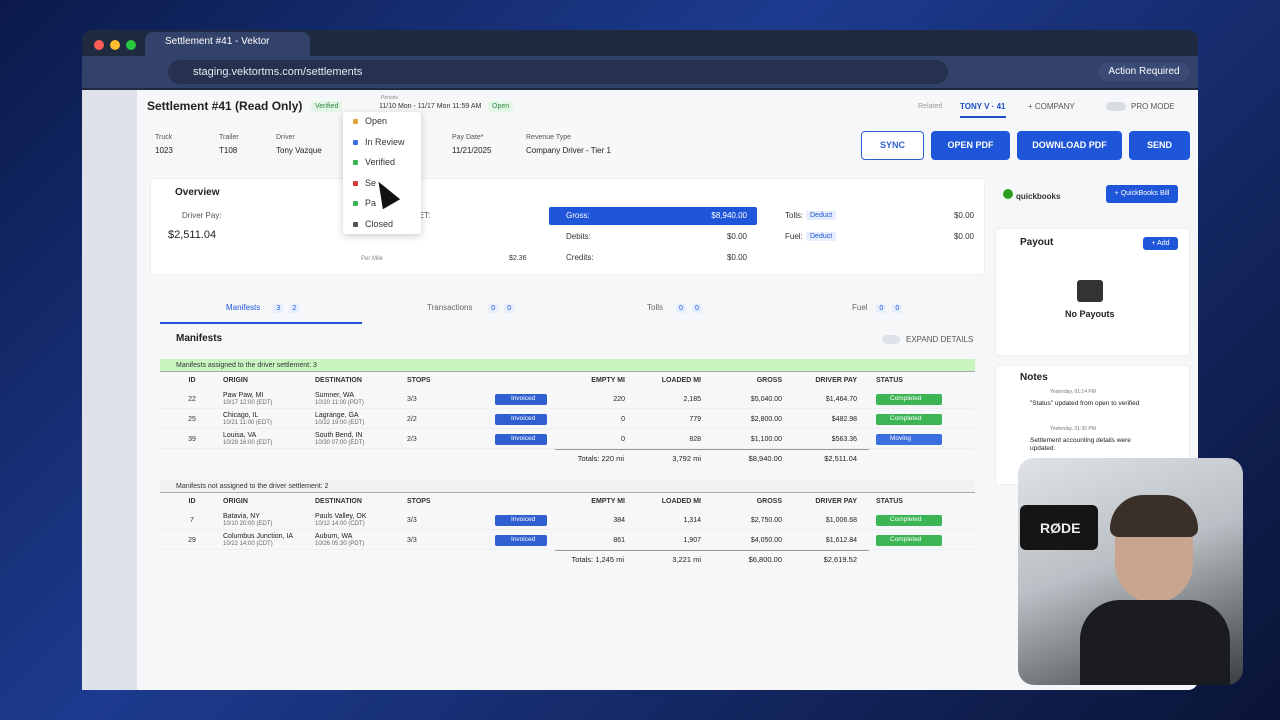 This screenshot has height=720, width=1280. I want to click on action-button: SYNC, so click(892, 145).